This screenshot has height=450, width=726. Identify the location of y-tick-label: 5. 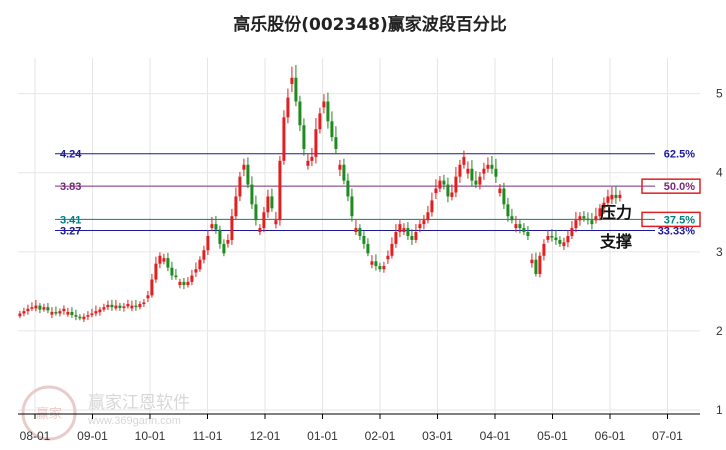
(719, 94).